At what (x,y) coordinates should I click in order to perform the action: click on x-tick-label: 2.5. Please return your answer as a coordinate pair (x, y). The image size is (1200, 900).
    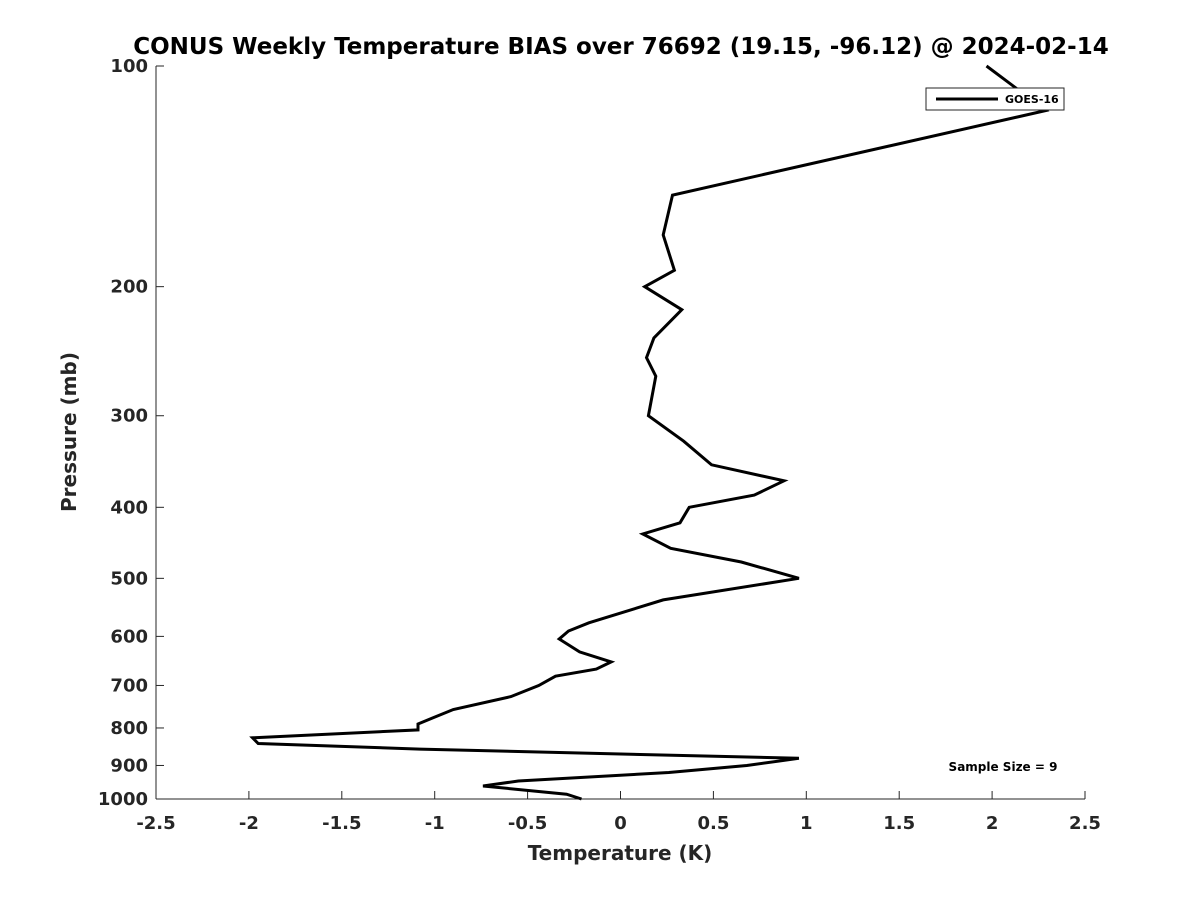
    Looking at the image, I should click on (1085, 823).